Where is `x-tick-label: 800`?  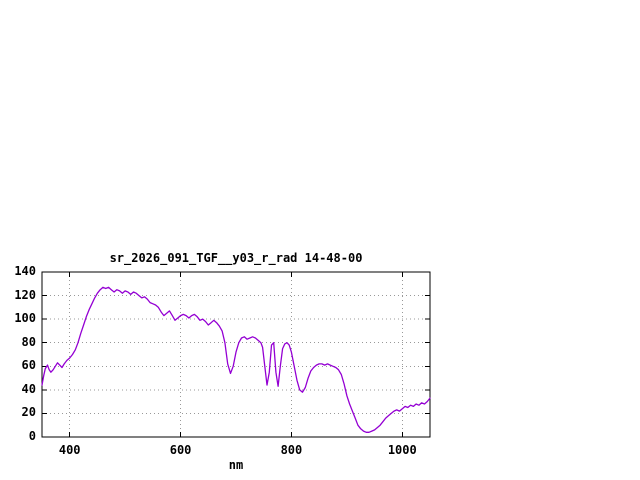
x-tick-label: 800 is located at coordinates (291, 450).